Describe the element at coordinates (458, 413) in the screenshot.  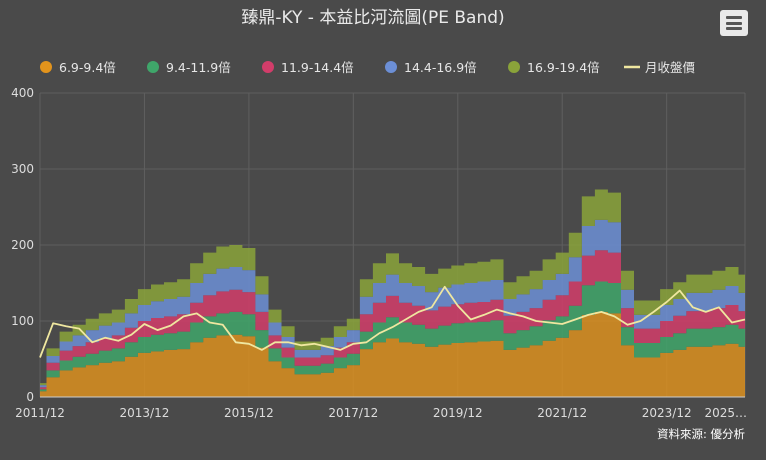
I see `x-tick-label: 2019/12` at that location.